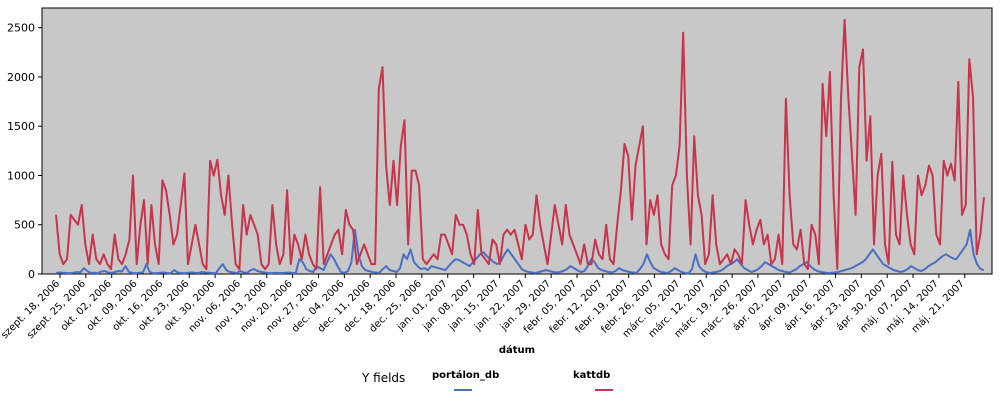  I want to click on legend: Y fields portálon_db kattdb, so click(487, 380).